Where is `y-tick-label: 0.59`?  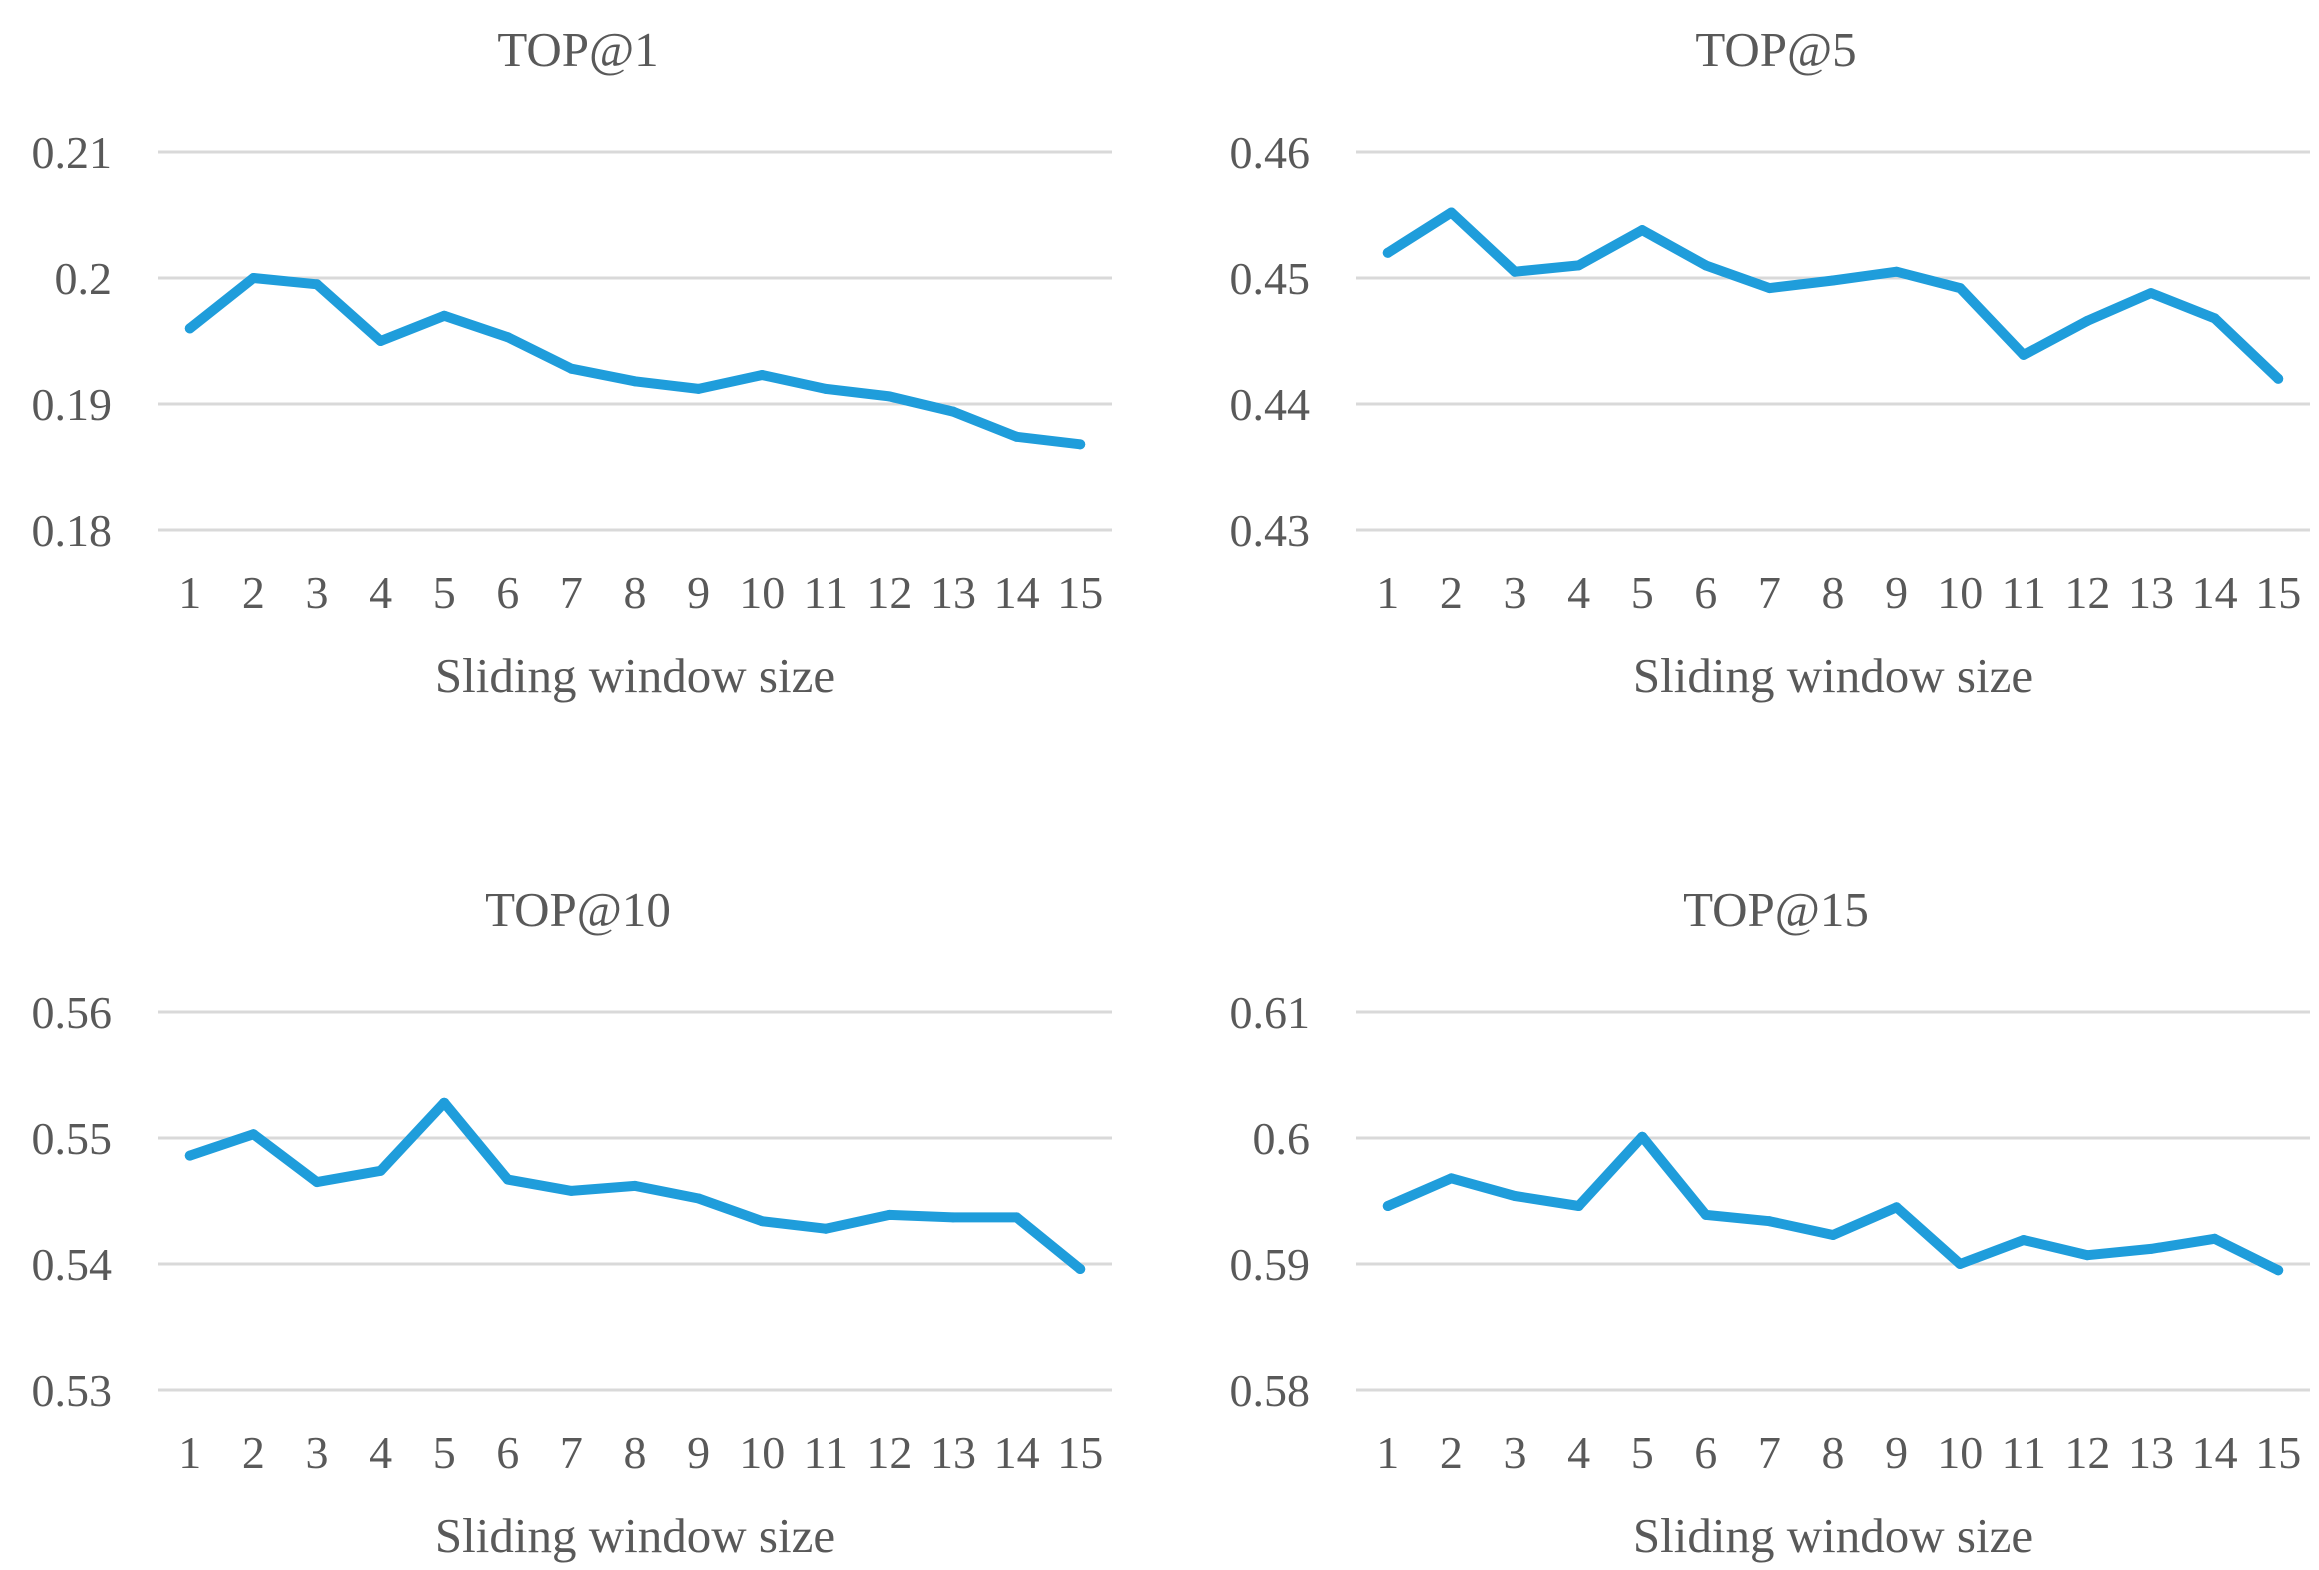
y-tick-label: 0.59 is located at coordinates (1270, 1264).